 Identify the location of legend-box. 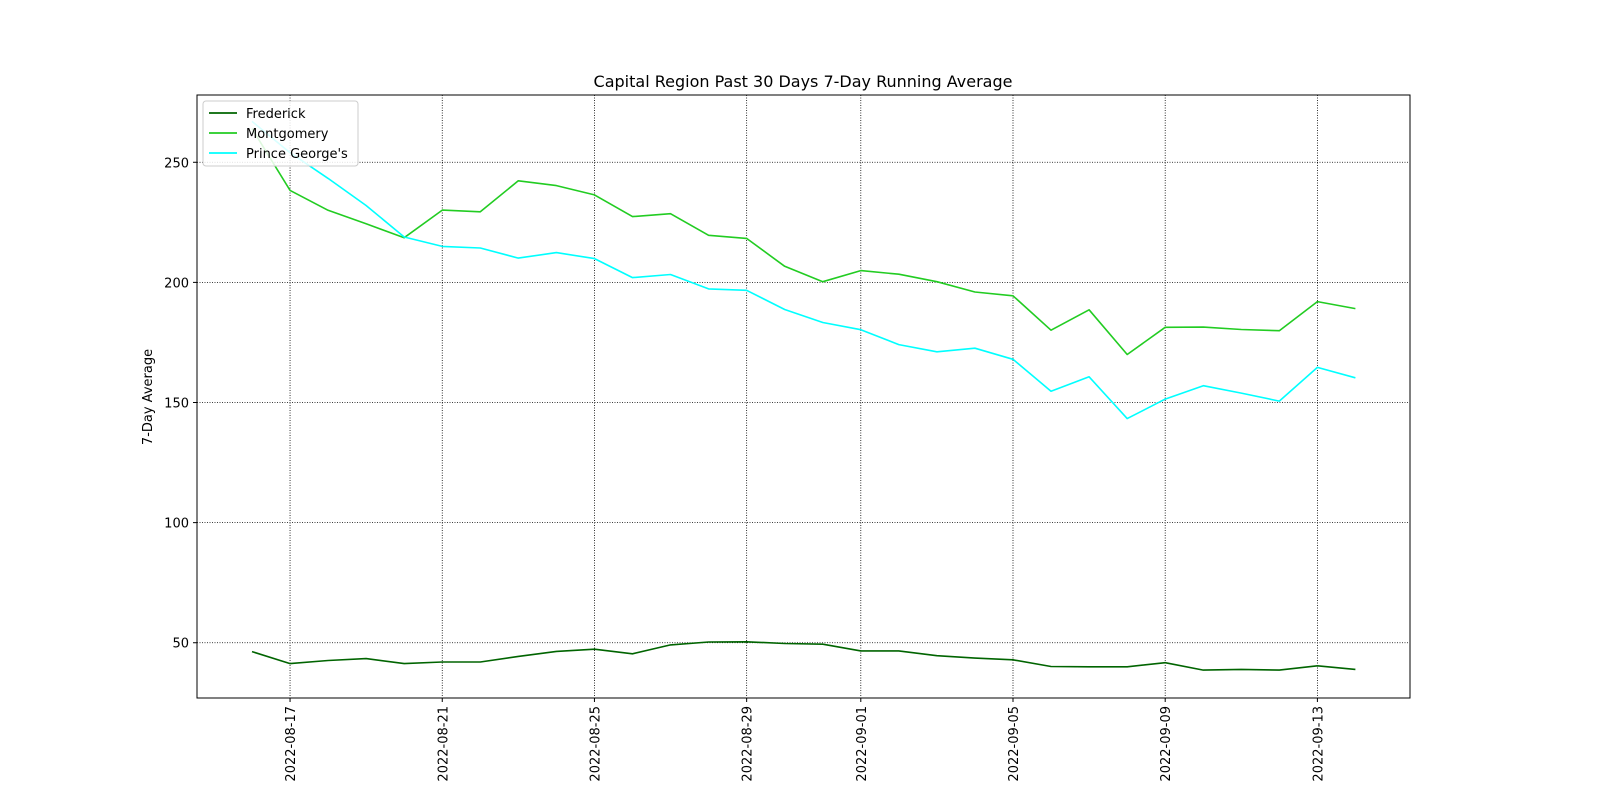
(280, 133).